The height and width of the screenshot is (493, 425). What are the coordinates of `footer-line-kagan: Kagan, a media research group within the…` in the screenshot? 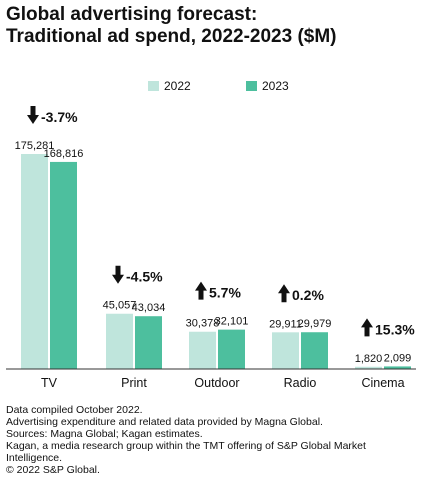 It's located at (186, 446).